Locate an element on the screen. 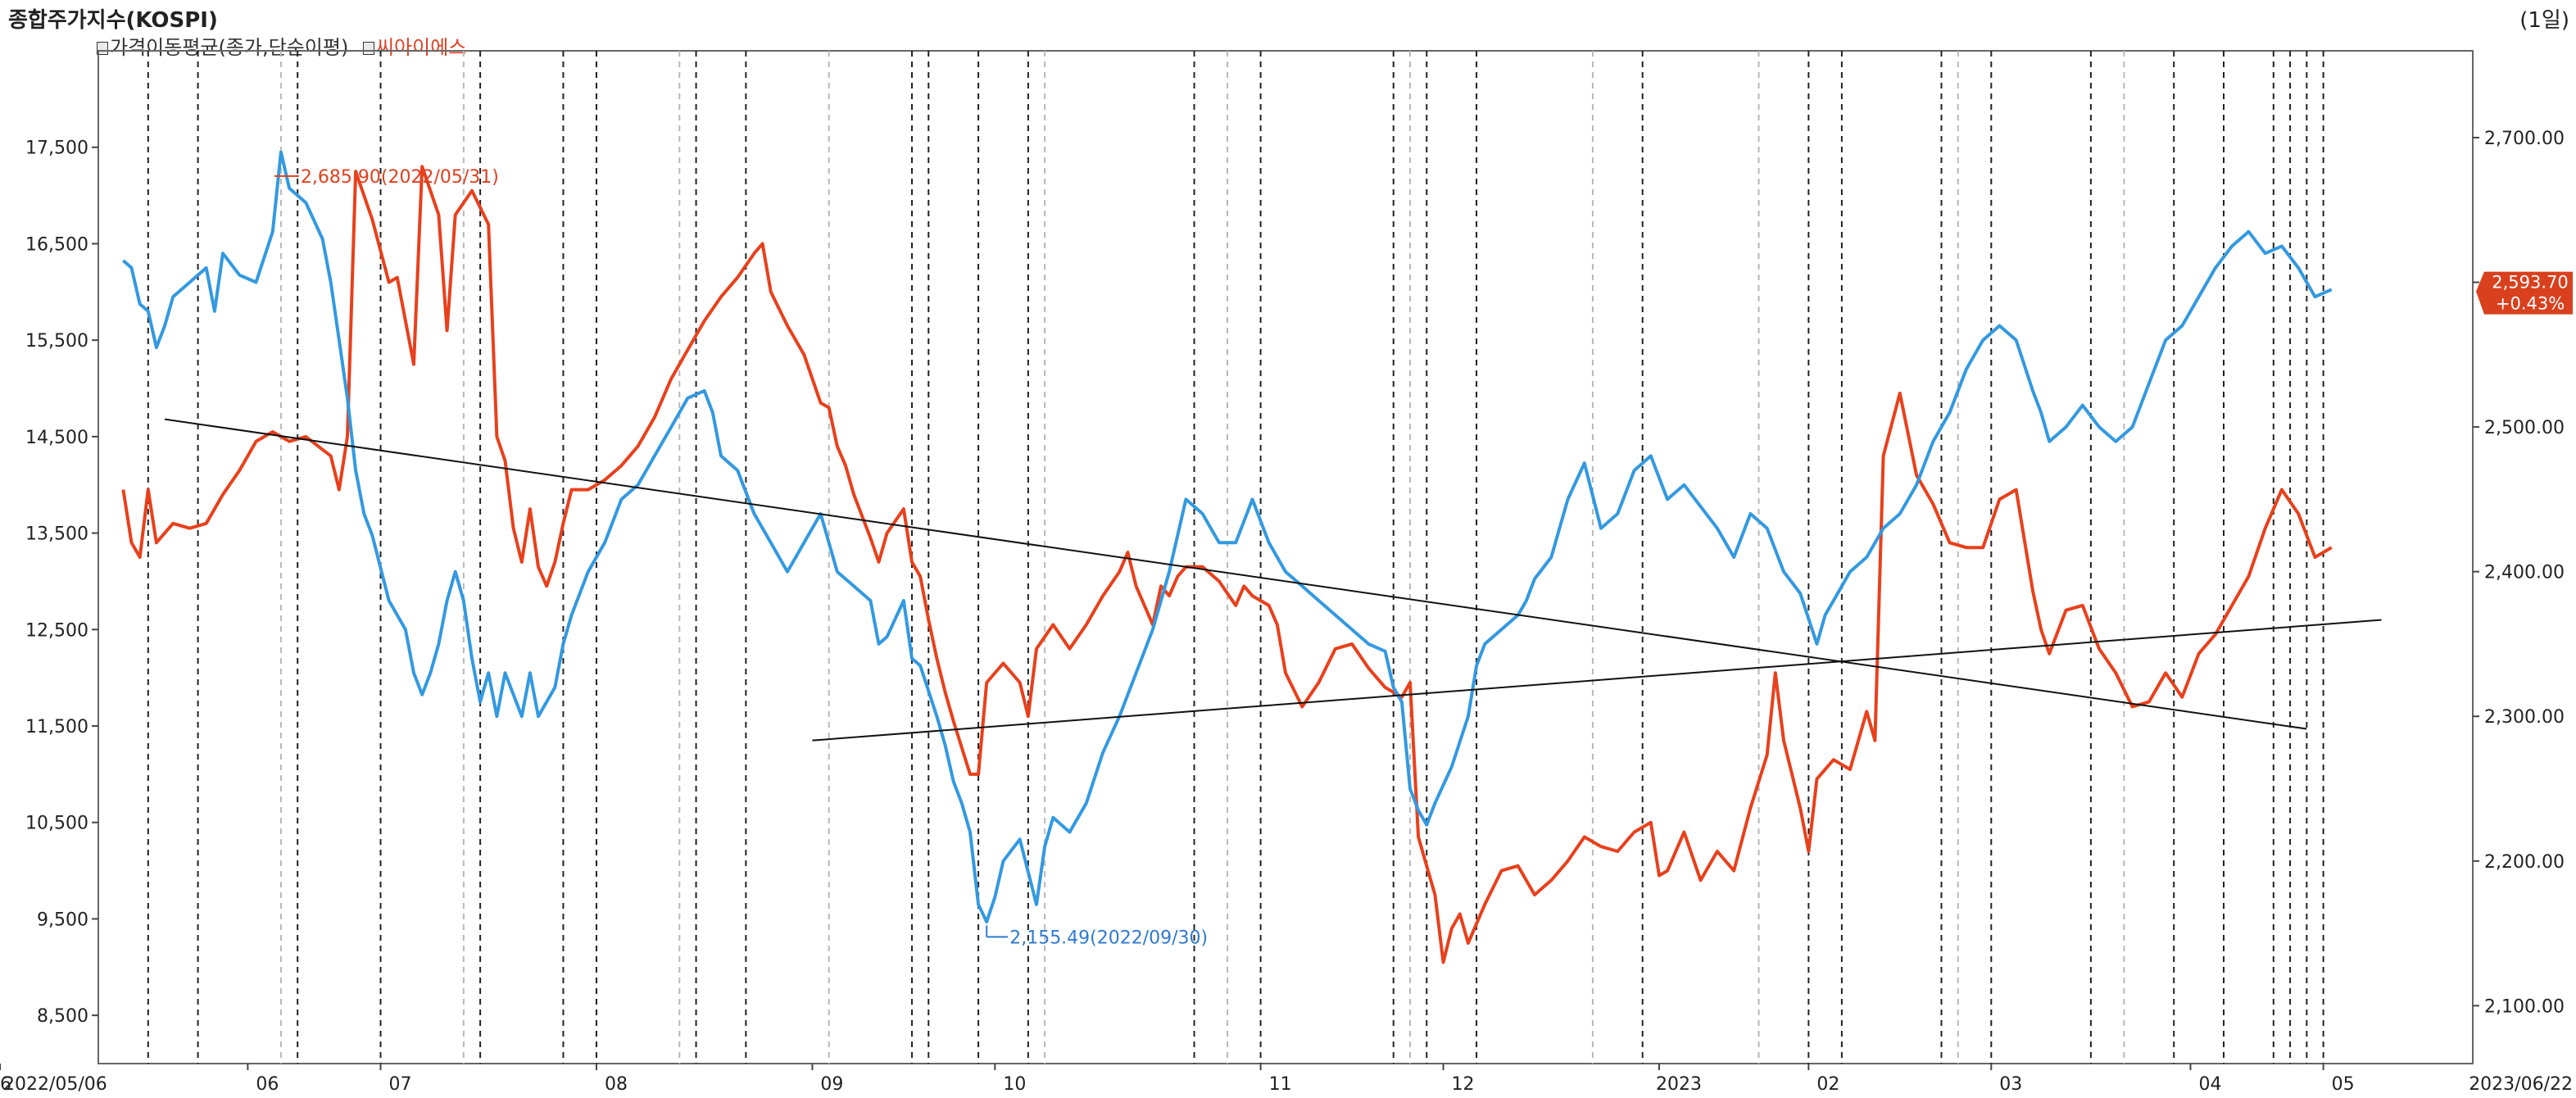  x-tick-label: 08 is located at coordinates (616, 1084).